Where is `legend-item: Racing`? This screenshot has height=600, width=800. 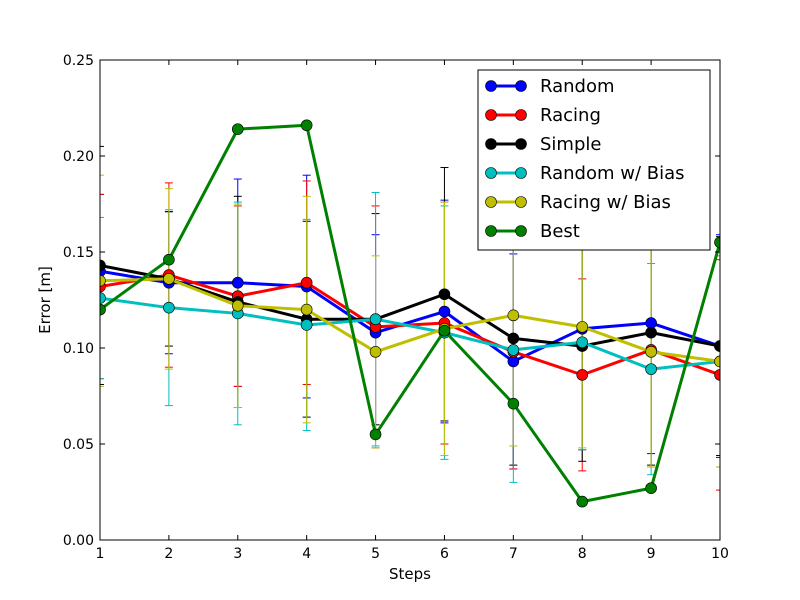 legend-item: Racing is located at coordinates (543, 115).